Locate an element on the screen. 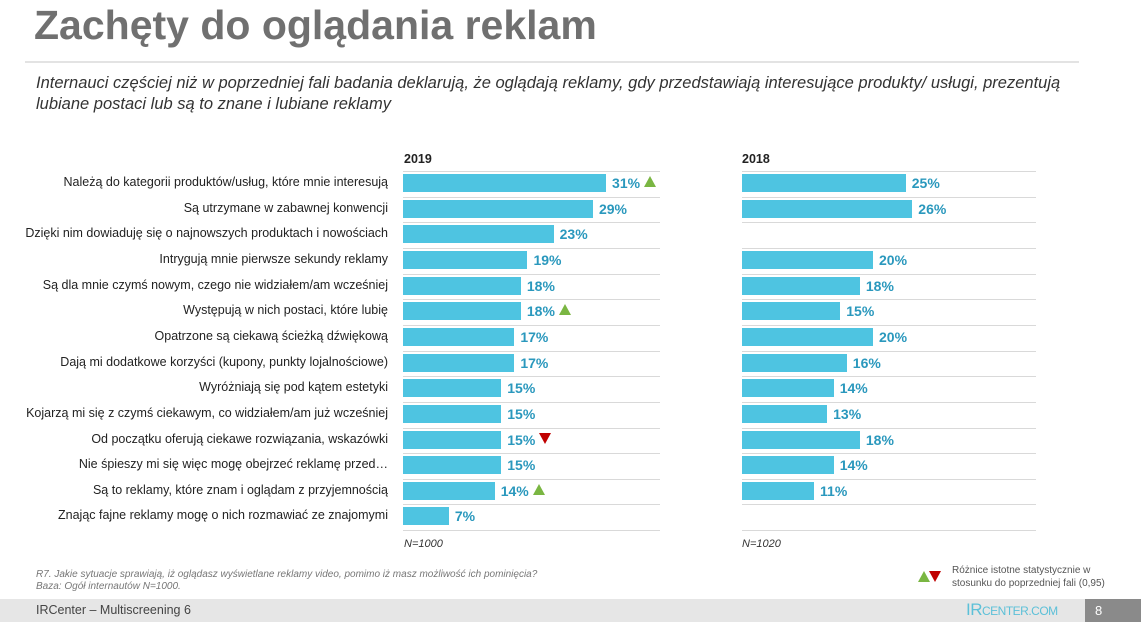 This screenshot has height=622, width=1141. value-label-2018: 14% is located at coordinates (853, 388).